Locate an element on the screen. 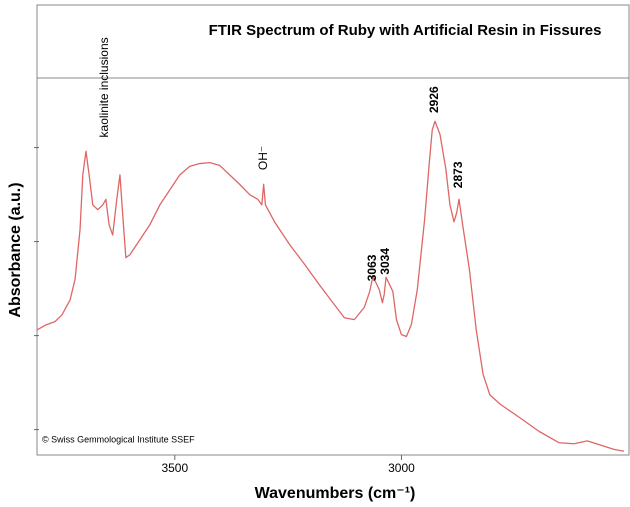 This screenshot has height=507, width=630. y-axis-label: Absorbance (a.u.) is located at coordinates (15, 249).